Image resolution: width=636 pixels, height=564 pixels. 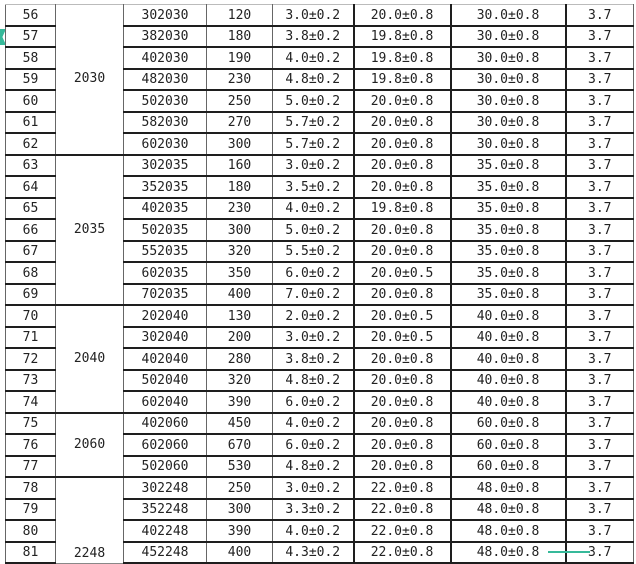 What do you see at coordinates (30, 402) in the screenshot?
I see `row-number-cell: 74` at bounding box center [30, 402].